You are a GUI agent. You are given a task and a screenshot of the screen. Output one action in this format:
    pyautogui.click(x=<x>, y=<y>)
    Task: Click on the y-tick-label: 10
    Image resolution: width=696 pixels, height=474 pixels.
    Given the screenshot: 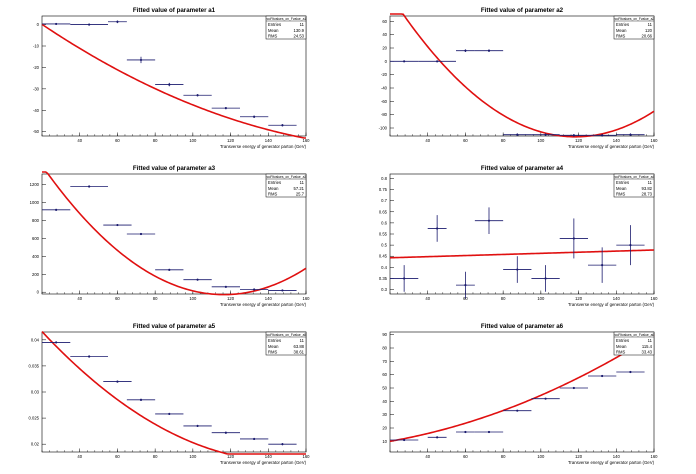 What is the action you would take?
    pyautogui.click(x=384, y=441)
    